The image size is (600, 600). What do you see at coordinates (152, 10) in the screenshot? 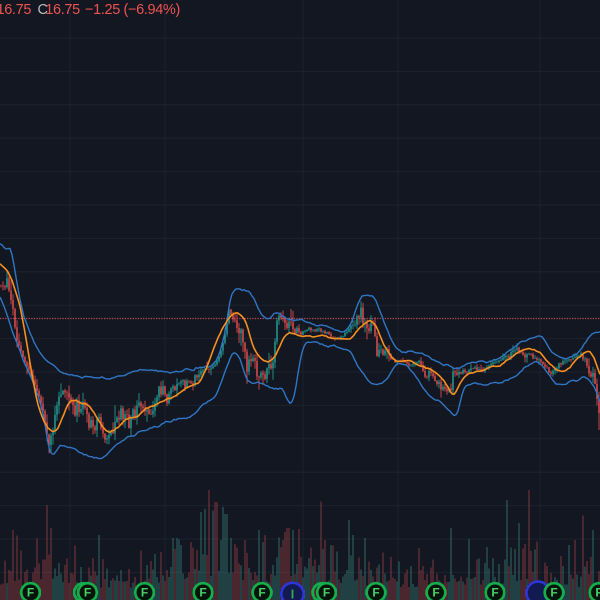
I see `svg-text: (−6.94%)` at bounding box center [152, 10].